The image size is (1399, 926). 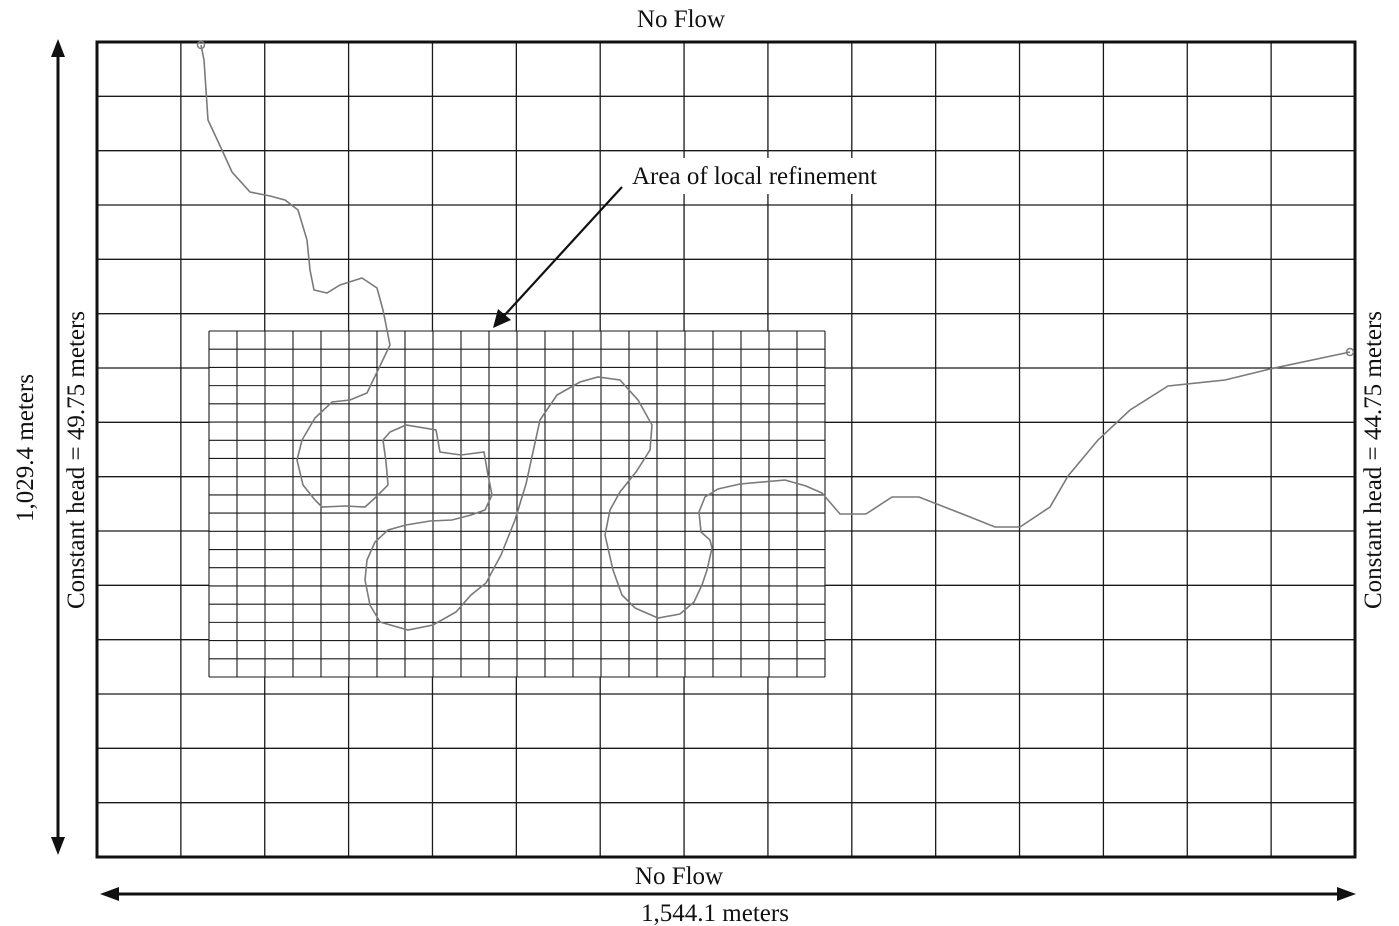 I want to click on refinement-callout-arrow, so click(x=558, y=257).